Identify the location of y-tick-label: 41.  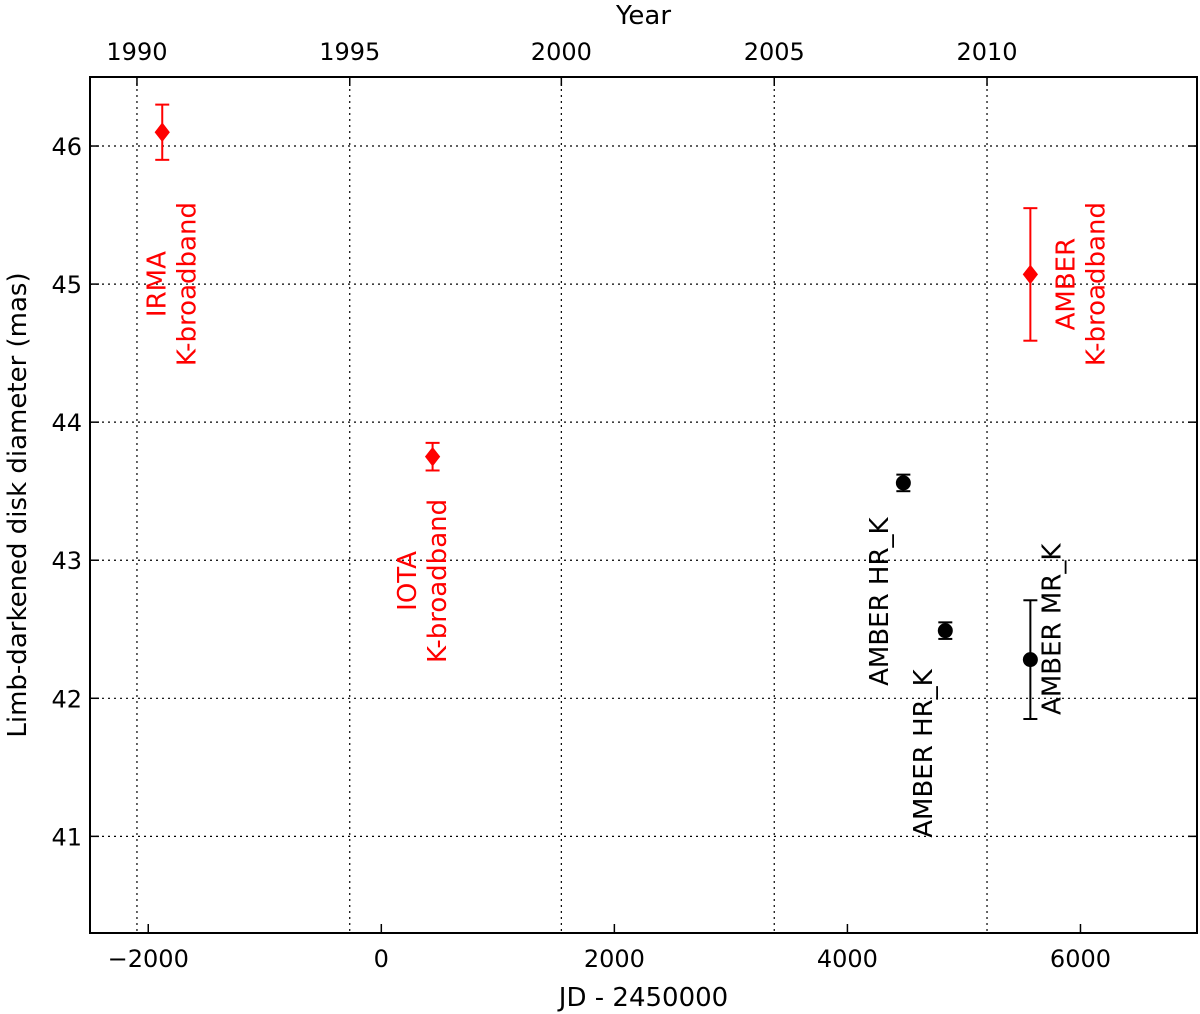
(66, 837).